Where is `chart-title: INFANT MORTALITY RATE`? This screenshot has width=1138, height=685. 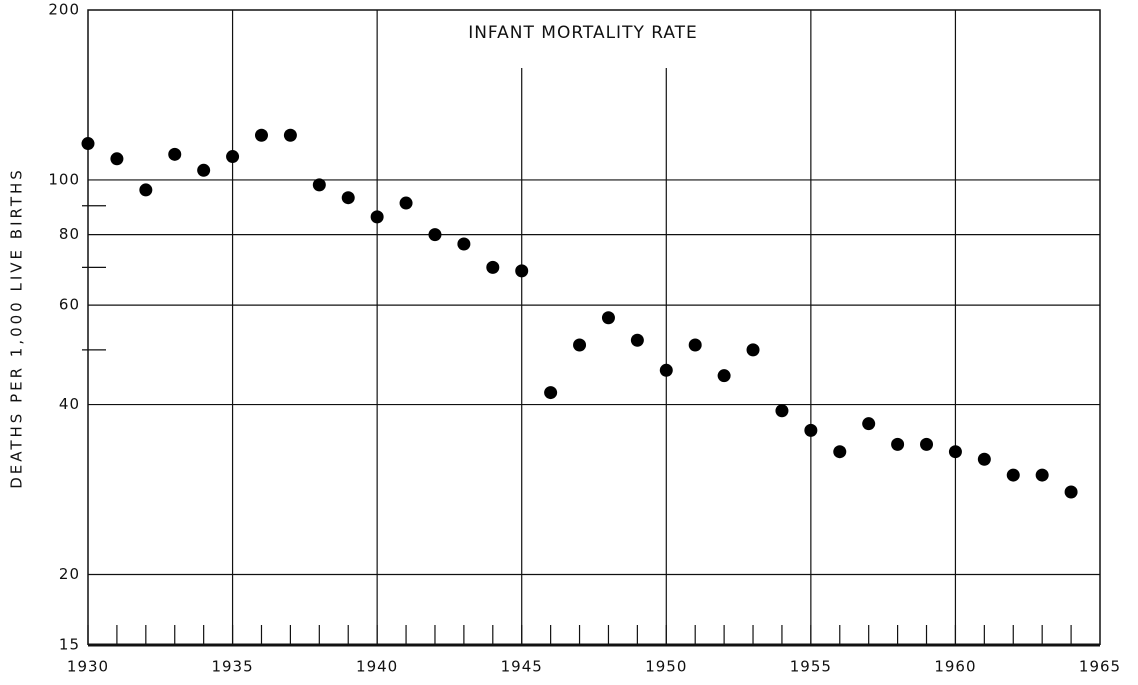 chart-title: INFANT MORTALITY RATE is located at coordinates (583, 33).